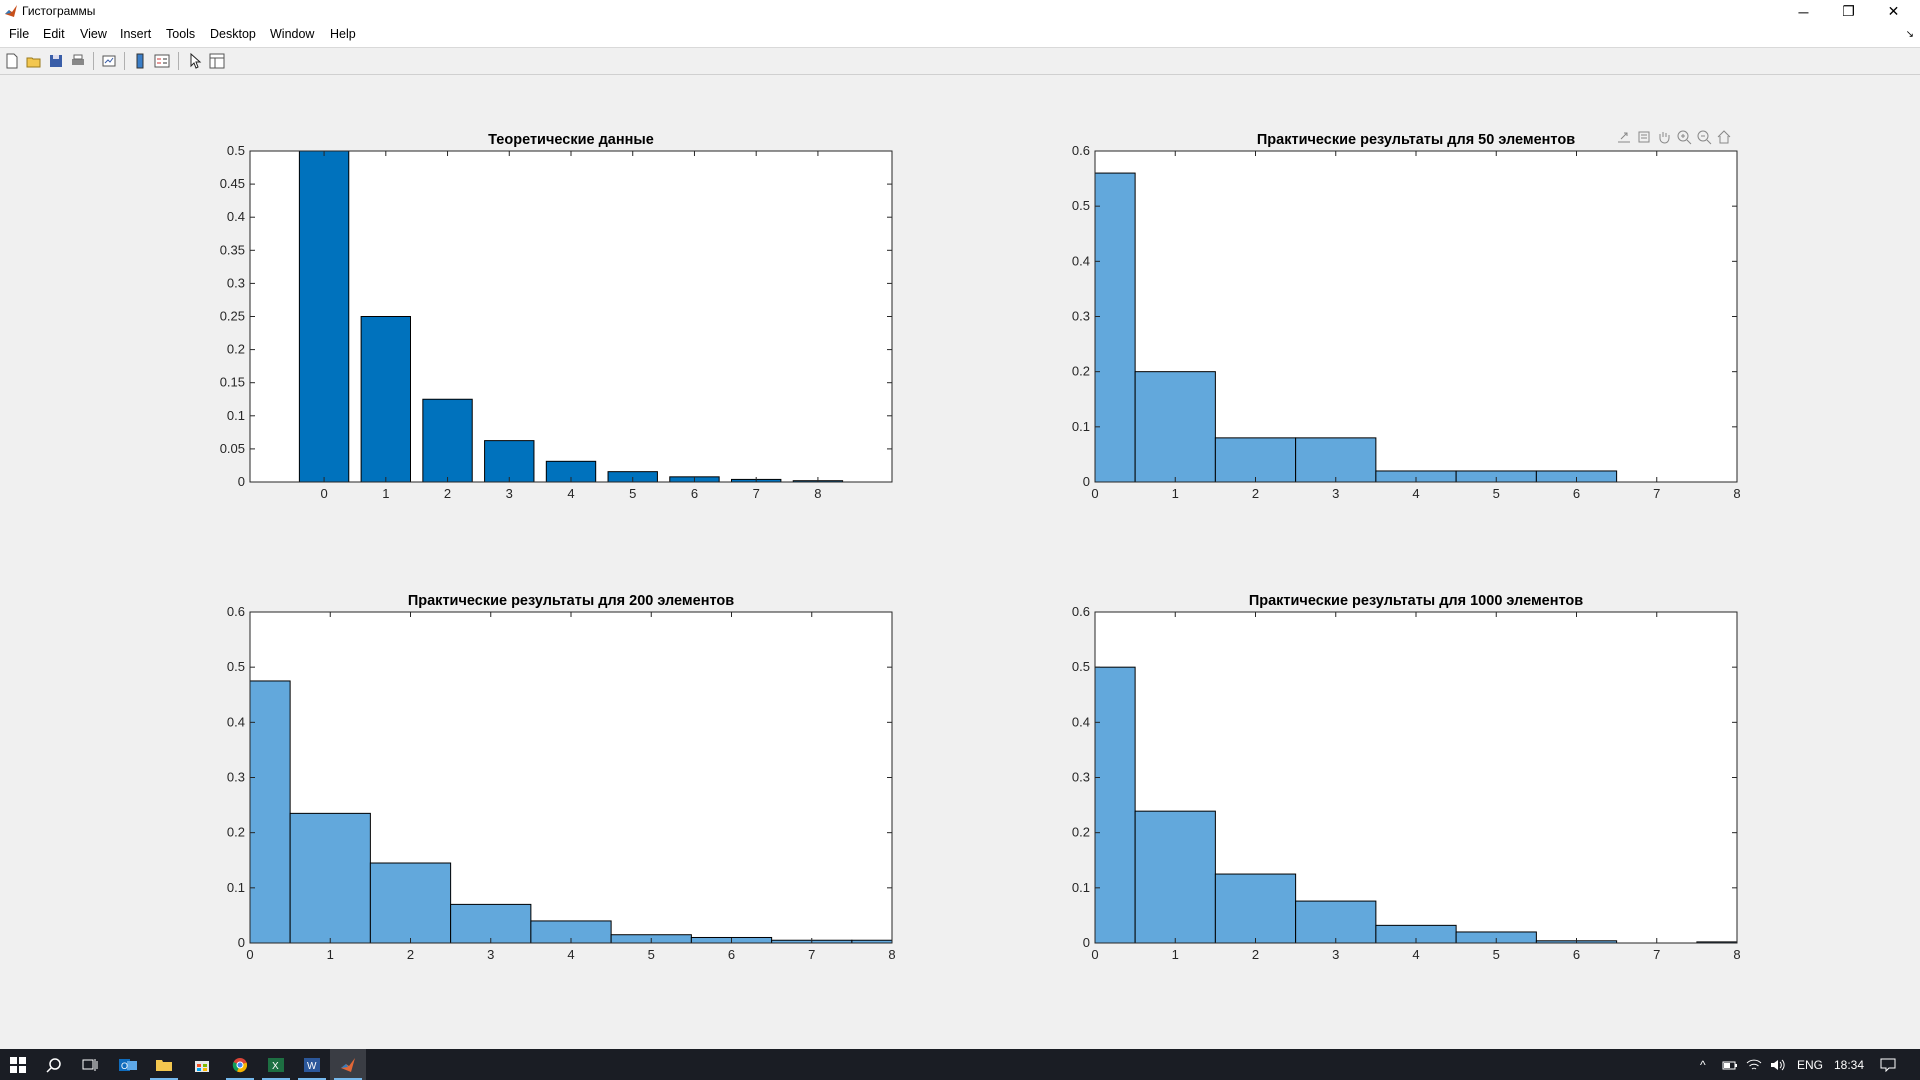 Image resolution: width=1920 pixels, height=1080 pixels. Describe the element at coordinates (1576, 493) in the screenshot. I see `chart2-xtick-label: 6` at that location.